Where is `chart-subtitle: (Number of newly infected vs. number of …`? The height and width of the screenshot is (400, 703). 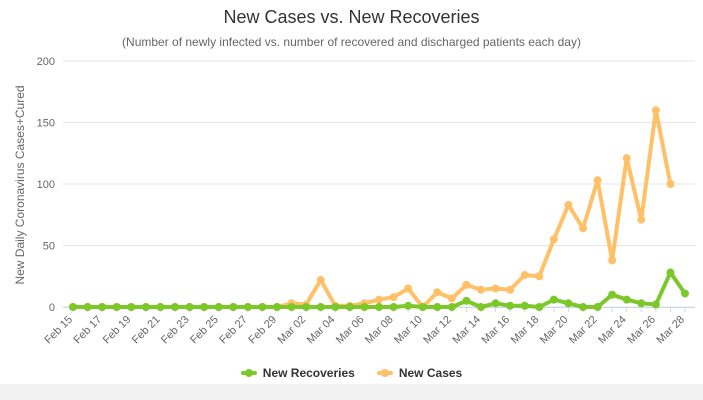
chart-subtitle: (Number of newly infected vs. number of … is located at coordinates (351, 42).